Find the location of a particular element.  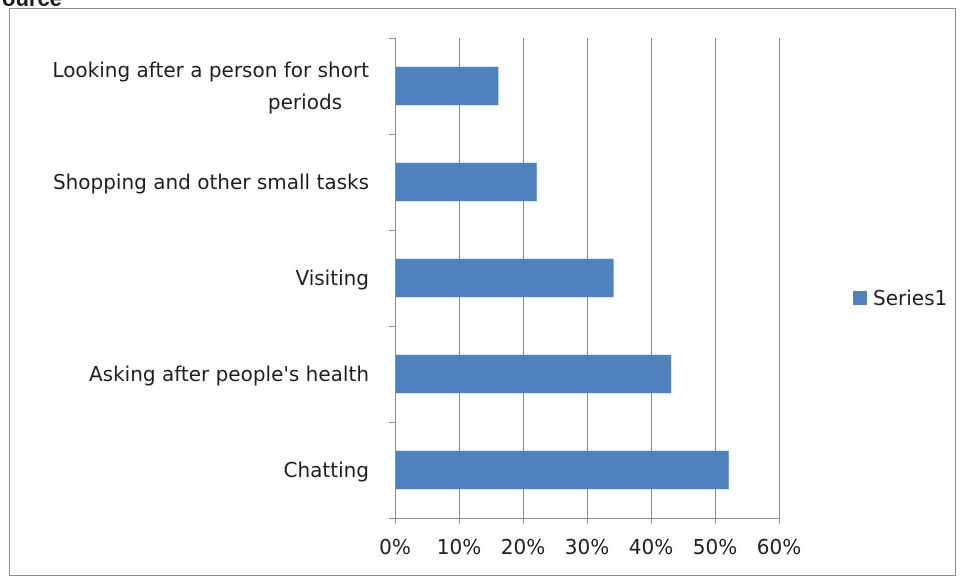

x-tick-label-6: 60% is located at coordinates (779, 547).